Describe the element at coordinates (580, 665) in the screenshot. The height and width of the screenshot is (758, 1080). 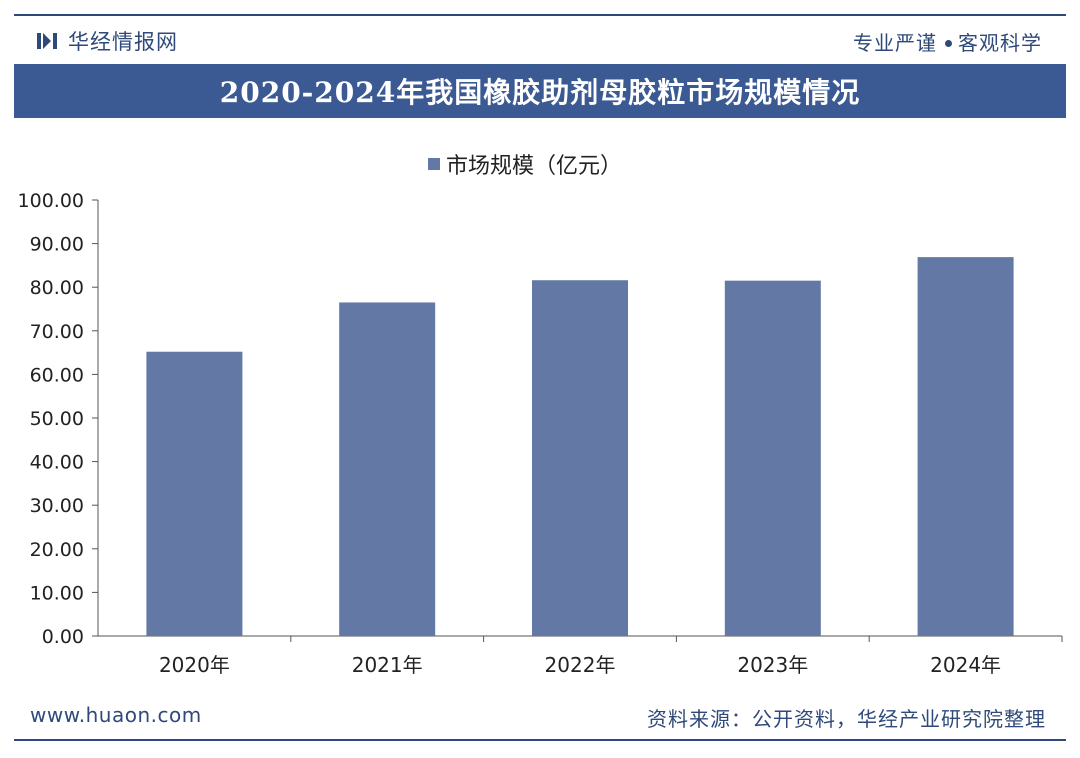
I see `x-tick-label: 2022年` at that location.